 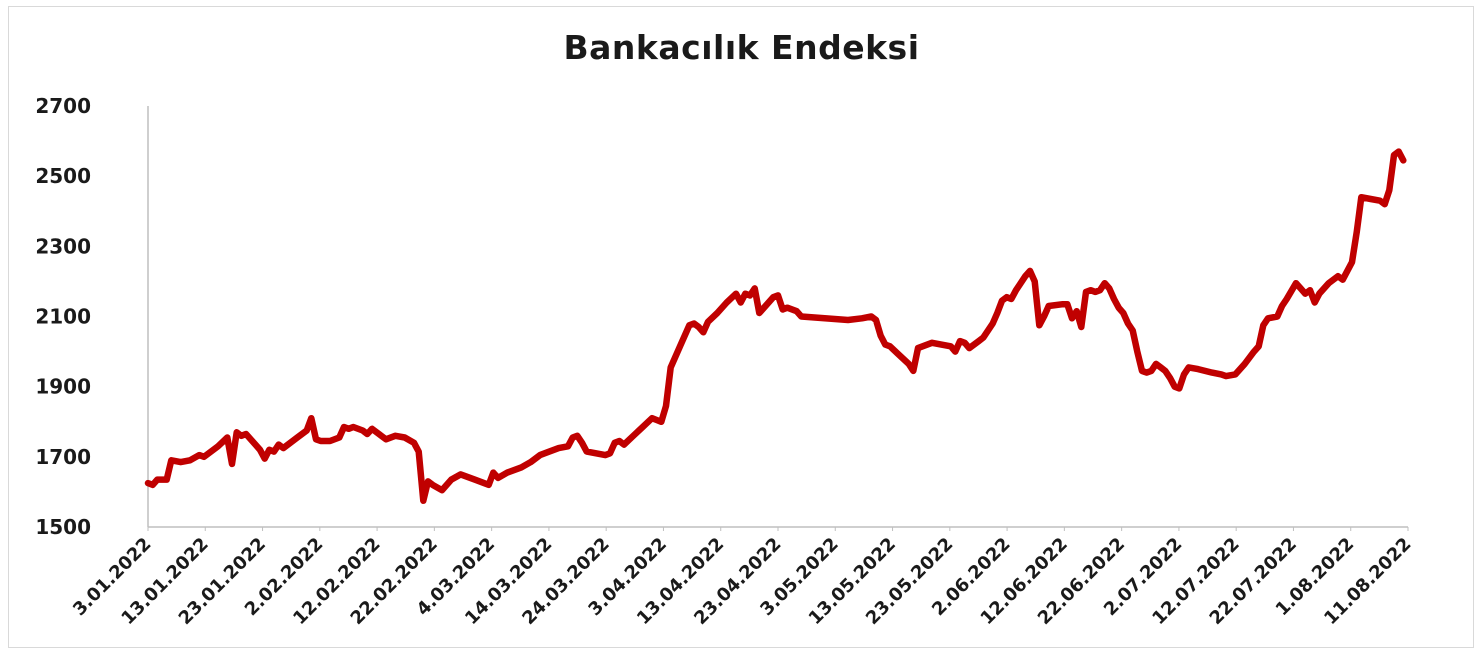 I want to click on y-tick-label: 2700, so click(x=63, y=106).